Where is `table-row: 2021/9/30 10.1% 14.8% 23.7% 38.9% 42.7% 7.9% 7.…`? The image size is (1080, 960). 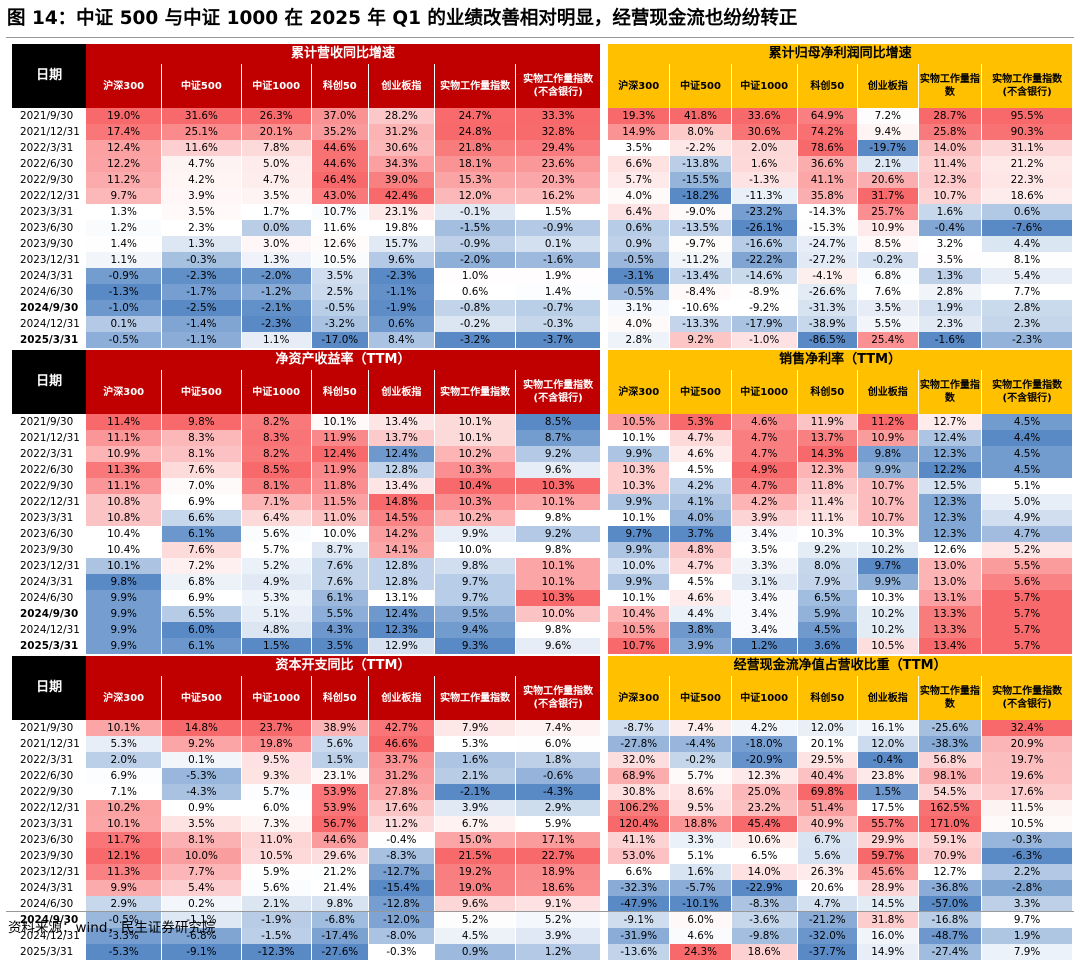 table-row: 2021/9/30 10.1% 14.8% 23.7% 38.9% 42.7% 7.9% 7.… is located at coordinates (542, 728).